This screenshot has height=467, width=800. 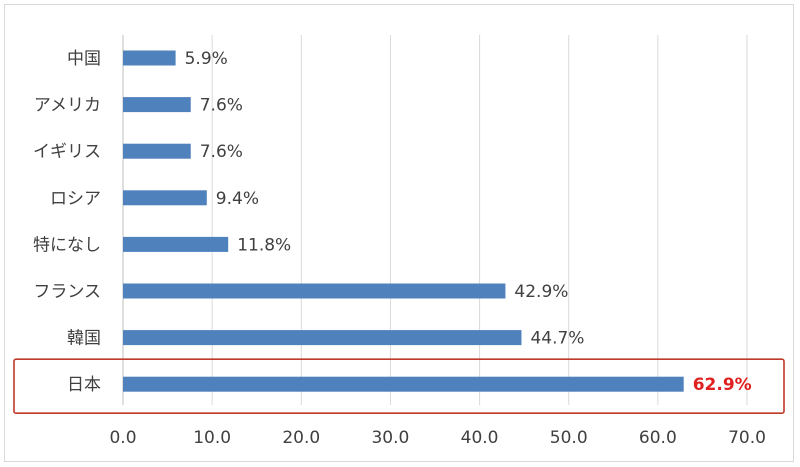 I want to click on data-label: 44.7%, so click(x=557, y=339).